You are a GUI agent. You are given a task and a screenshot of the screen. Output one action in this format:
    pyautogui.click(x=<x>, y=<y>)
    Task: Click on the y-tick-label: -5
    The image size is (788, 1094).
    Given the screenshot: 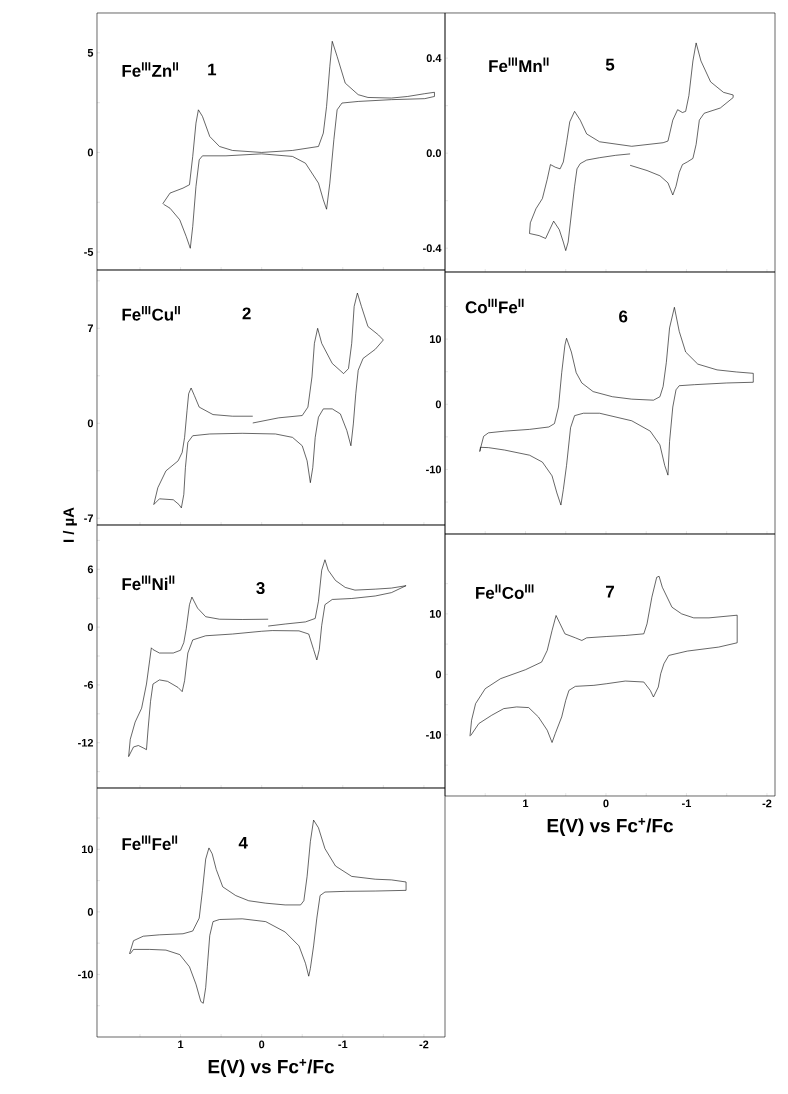 What is the action you would take?
    pyautogui.click(x=89, y=252)
    